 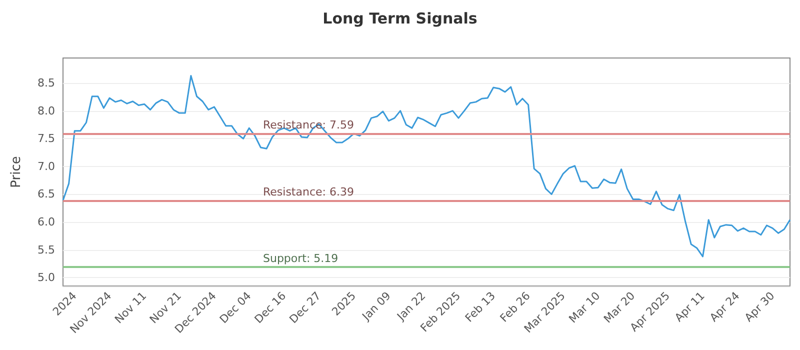 What do you see at coordinates (690, 306) in the screenshot?
I see `x-tick-label: Apr 11` at bounding box center [690, 306].